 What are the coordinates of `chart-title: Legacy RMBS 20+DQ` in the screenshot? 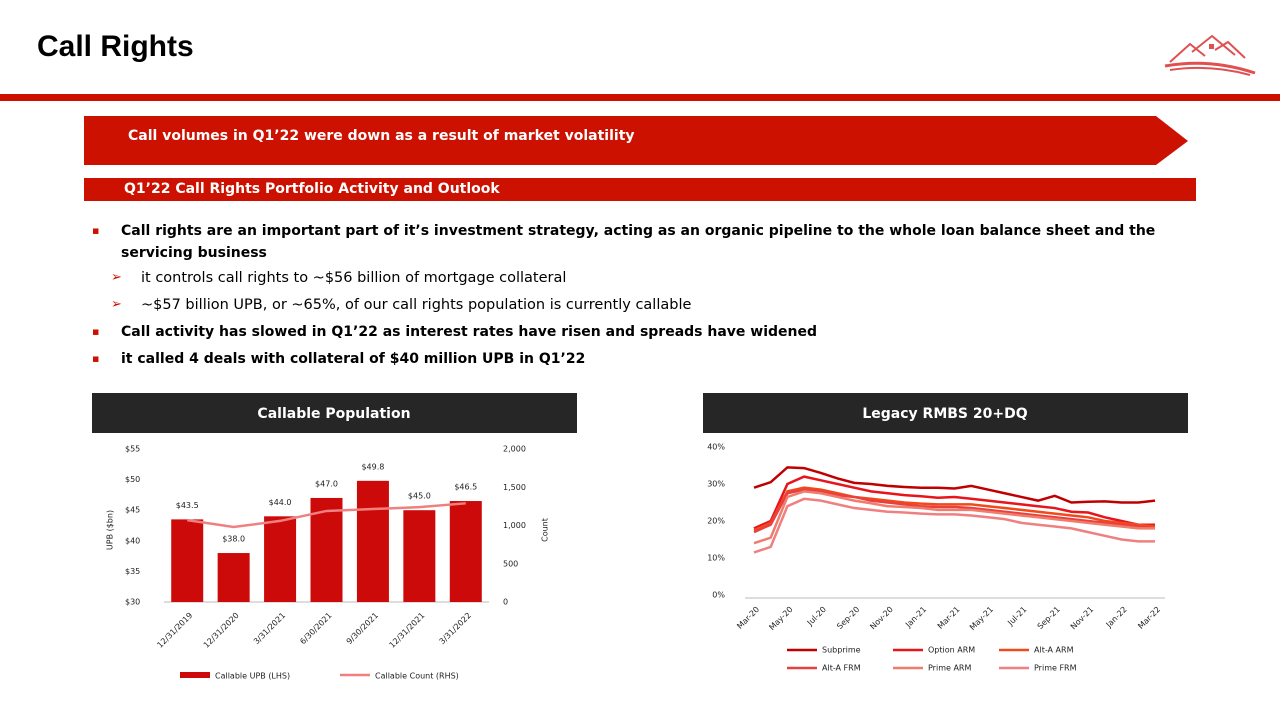 It's located at (944, 414).